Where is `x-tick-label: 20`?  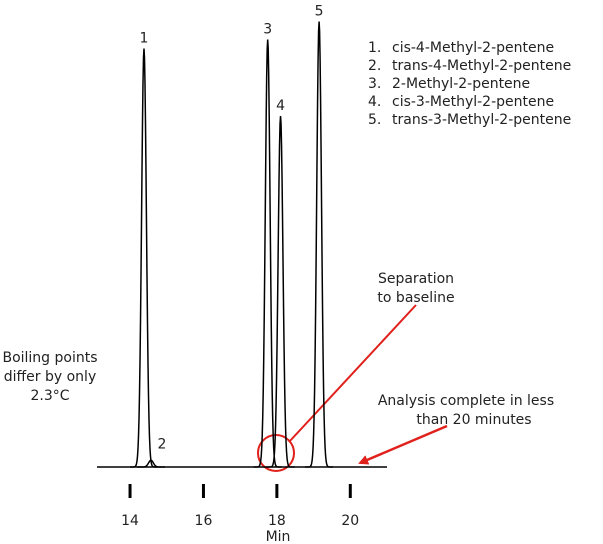 x-tick-label: 20 is located at coordinates (350, 521).